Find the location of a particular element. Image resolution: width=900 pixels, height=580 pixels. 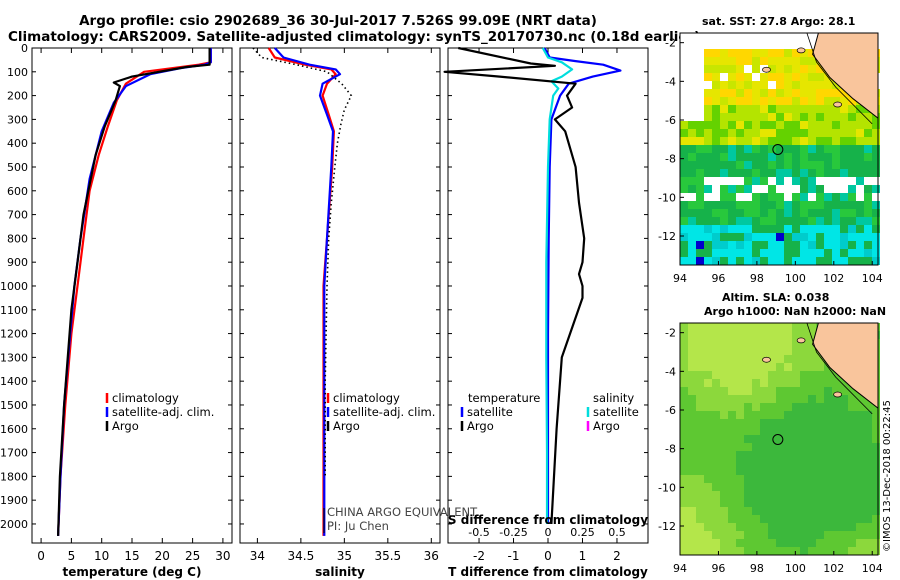

x-tick-label-0-5: 25 is located at coordinates (192, 556).